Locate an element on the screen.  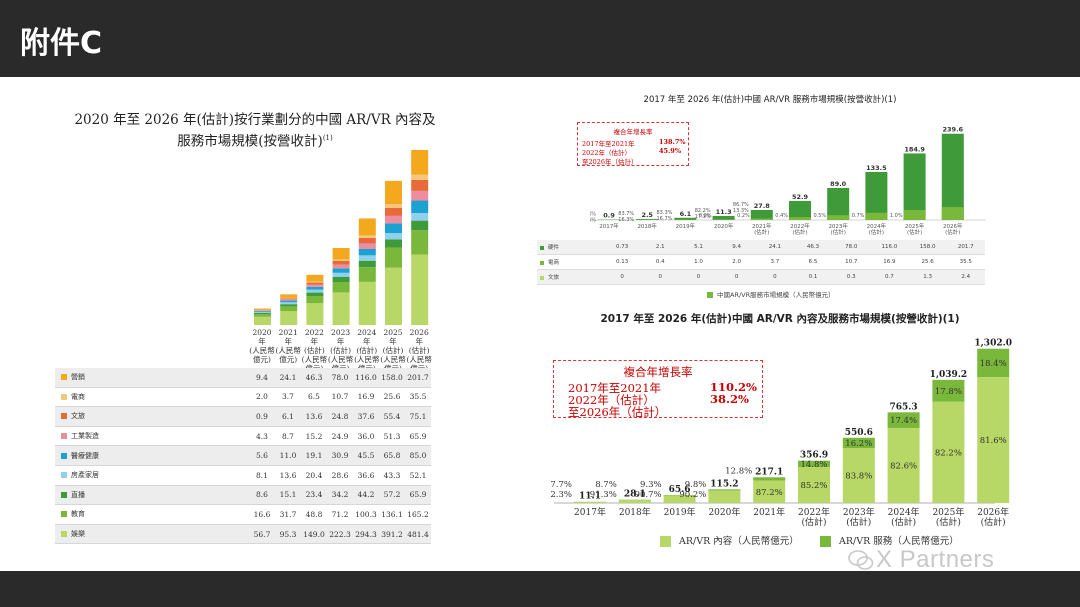
industry-name: 工業製造 is located at coordinates (85, 436).